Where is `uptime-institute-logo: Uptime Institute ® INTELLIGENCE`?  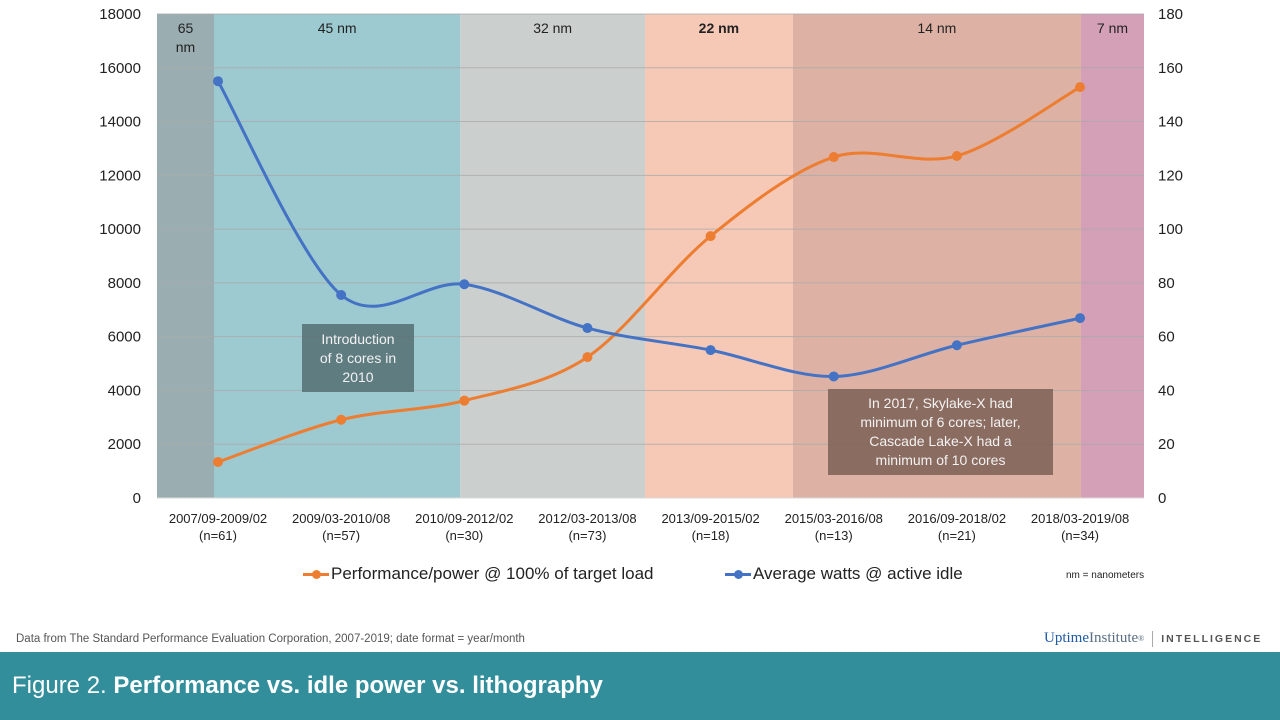
uptime-institute-logo: Uptime Institute ® INTELLIGENCE is located at coordinates (1153, 638).